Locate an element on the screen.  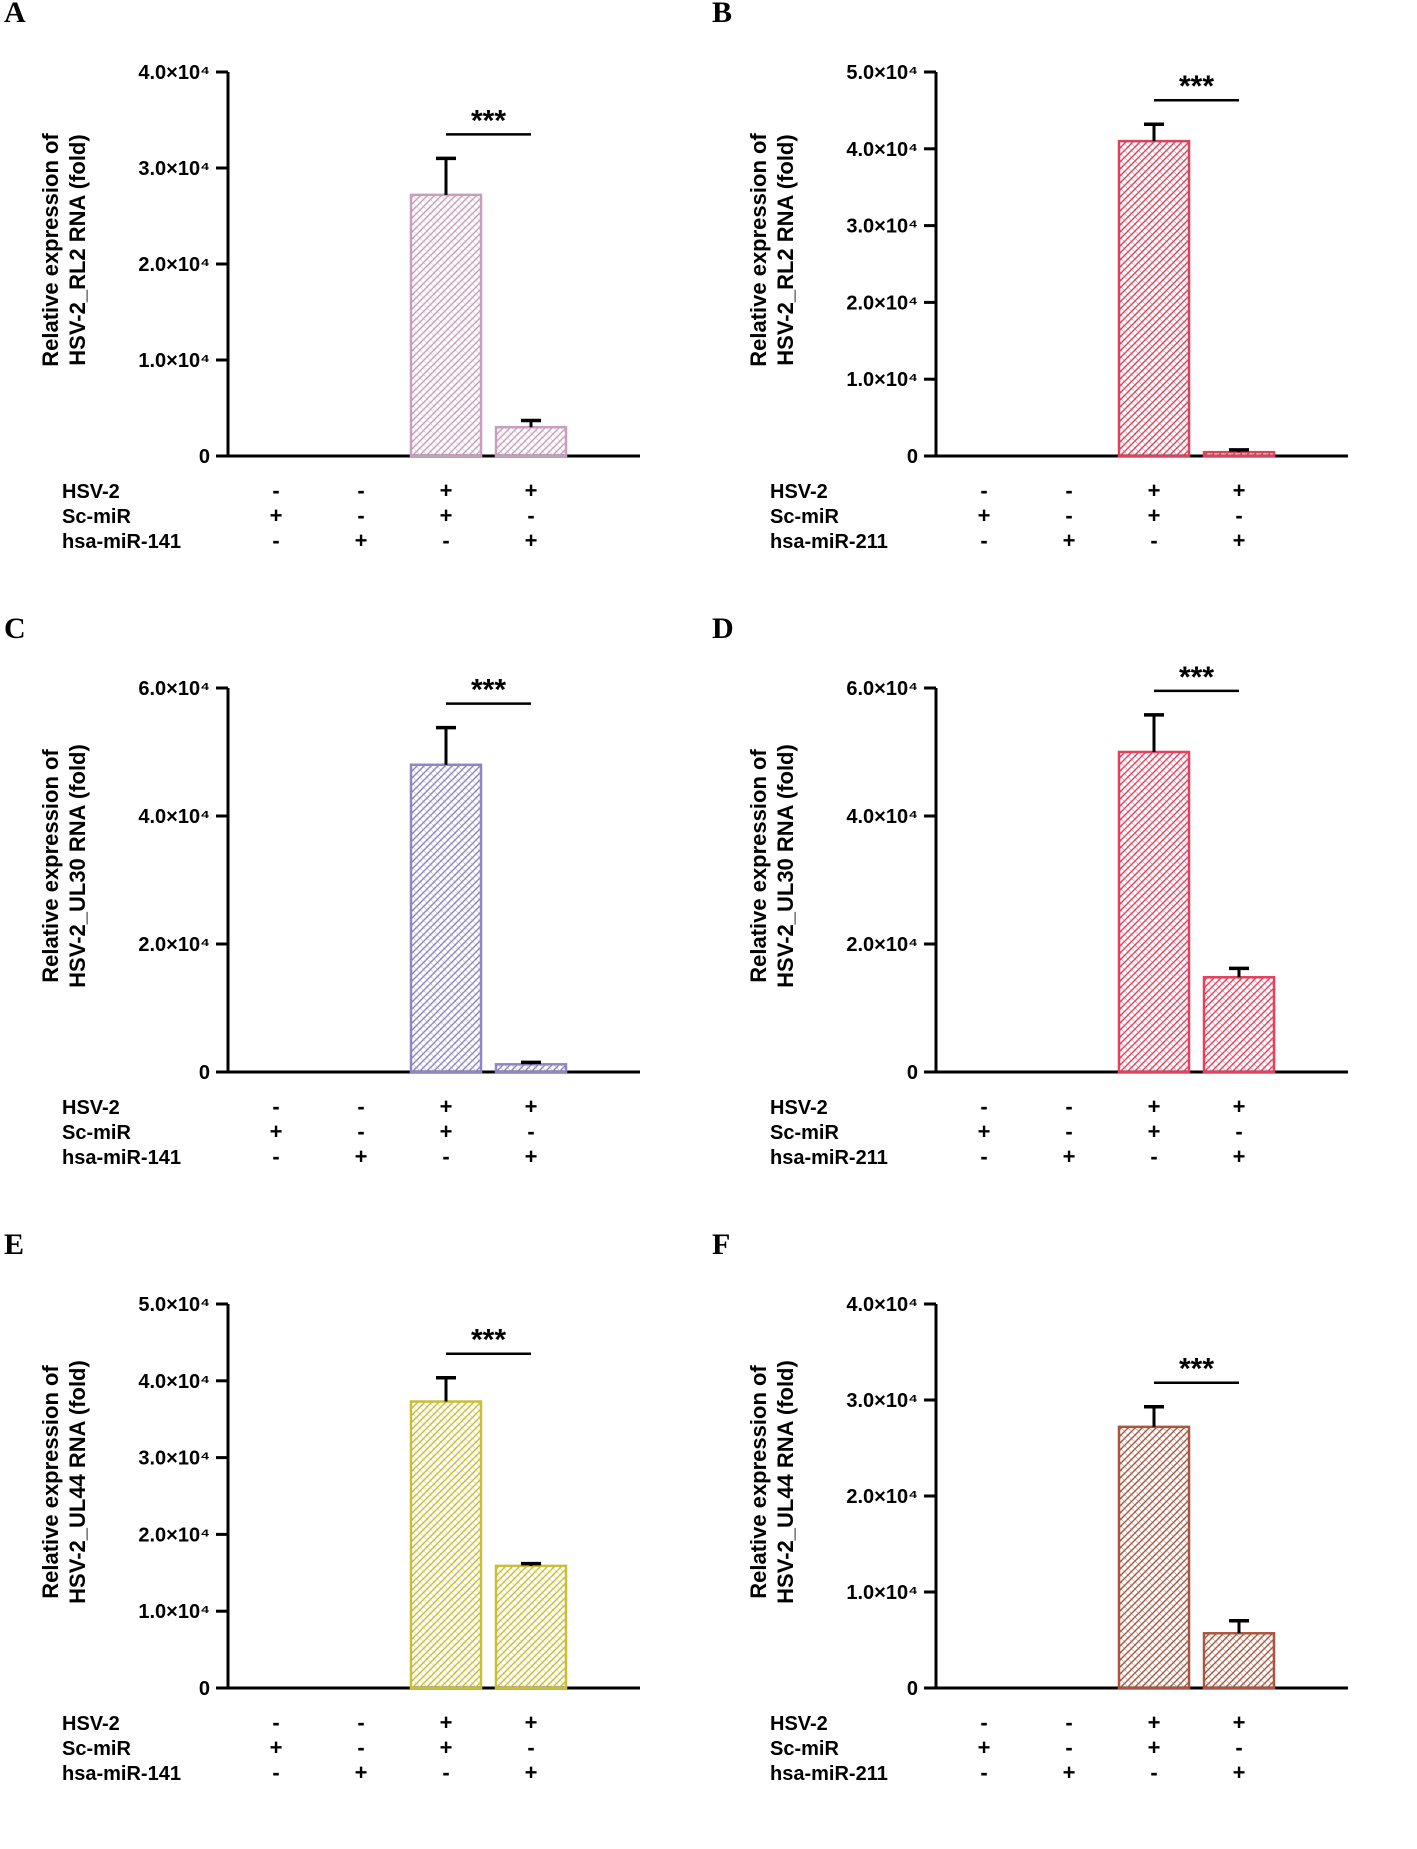
panel-label: F is located at coordinates (721, 1244).